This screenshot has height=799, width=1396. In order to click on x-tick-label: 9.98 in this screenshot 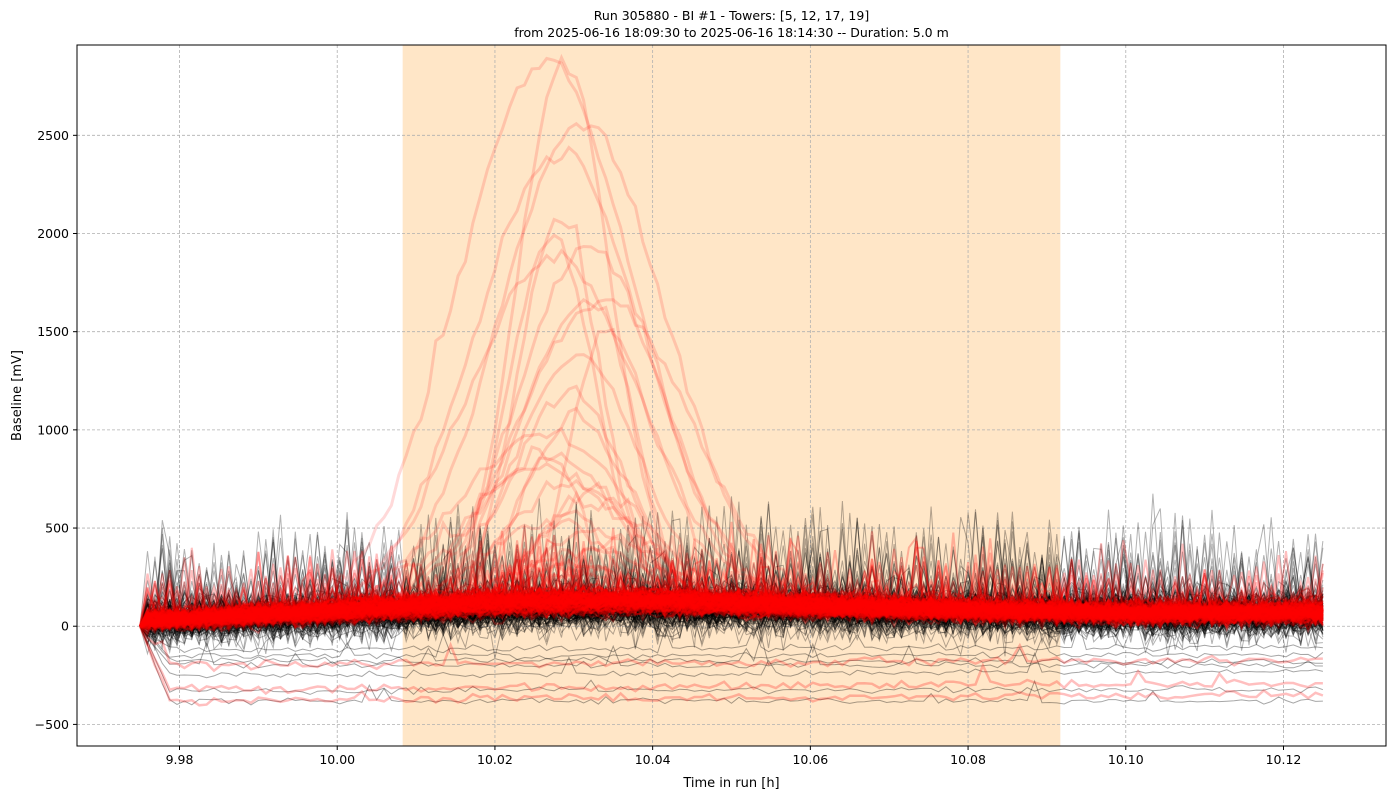, I will do `click(180, 759)`.